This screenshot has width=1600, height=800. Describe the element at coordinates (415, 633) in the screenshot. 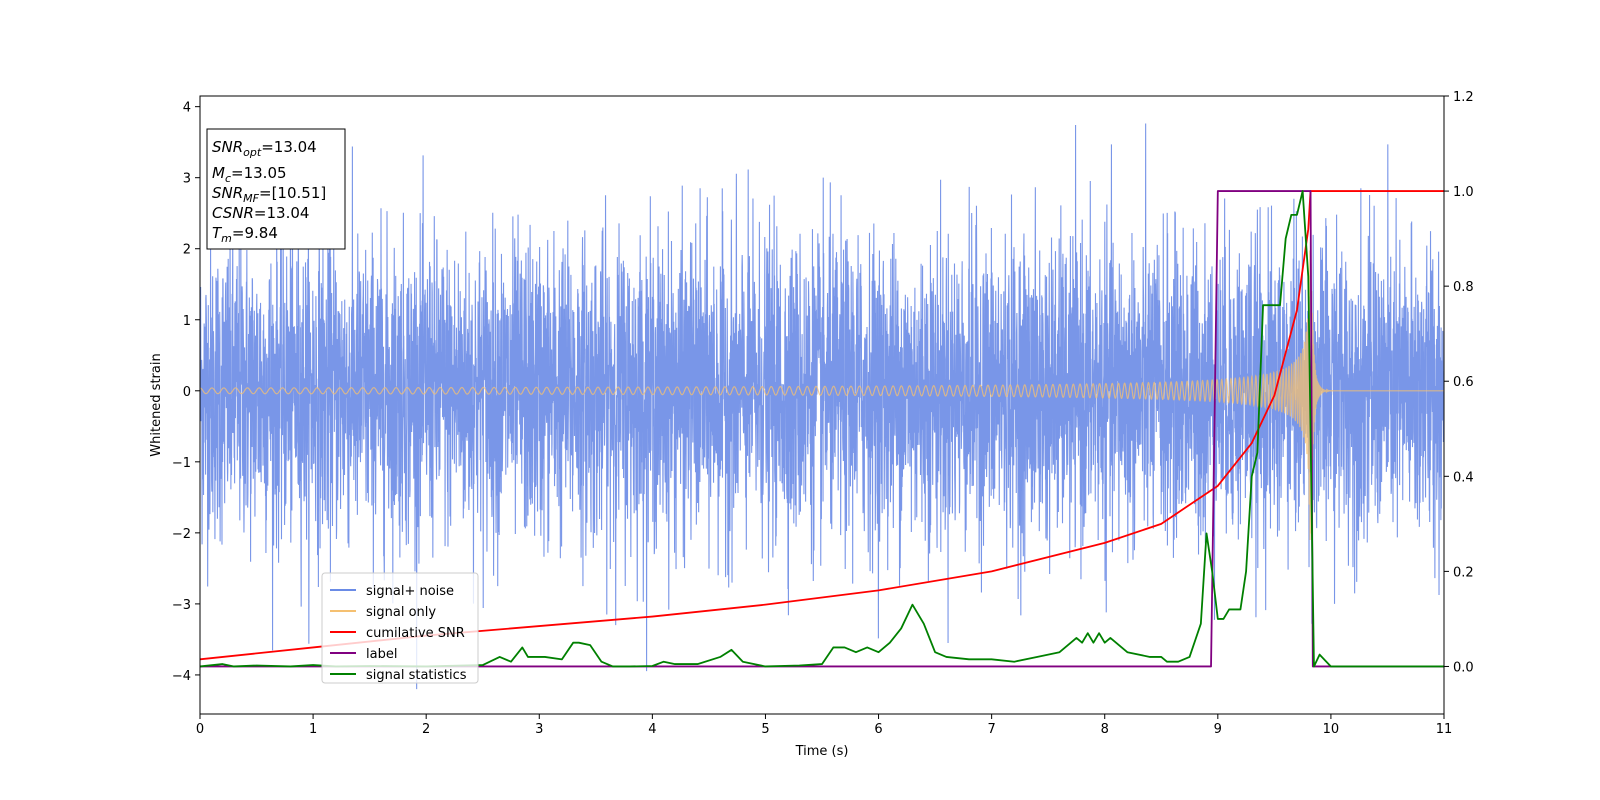

I see `legend-label: cumilative SNR` at that location.